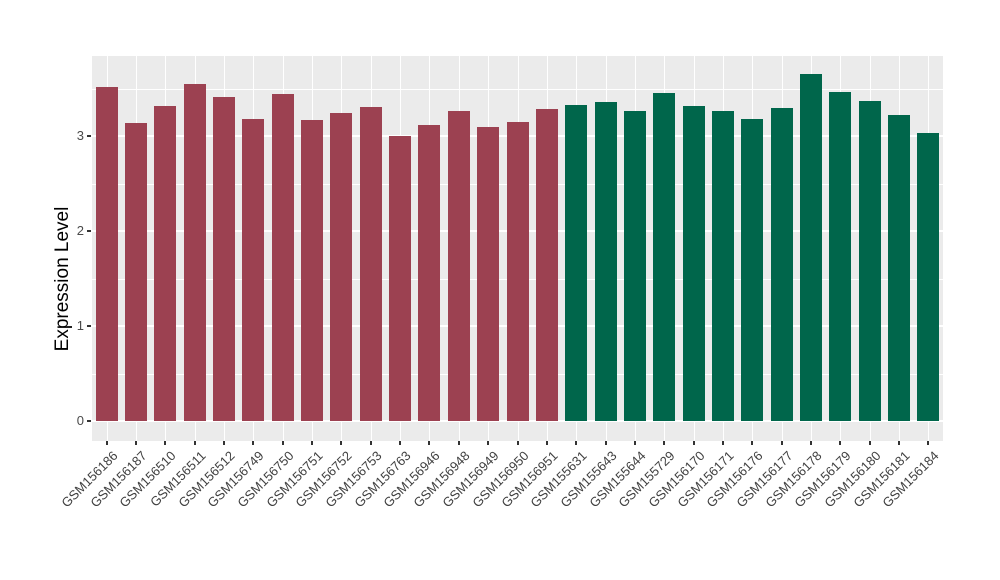 The height and width of the screenshot is (580, 1000). Describe the element at coordinates (80, 135) in the screenshot. I see `y-tick-label: 3` at that location.